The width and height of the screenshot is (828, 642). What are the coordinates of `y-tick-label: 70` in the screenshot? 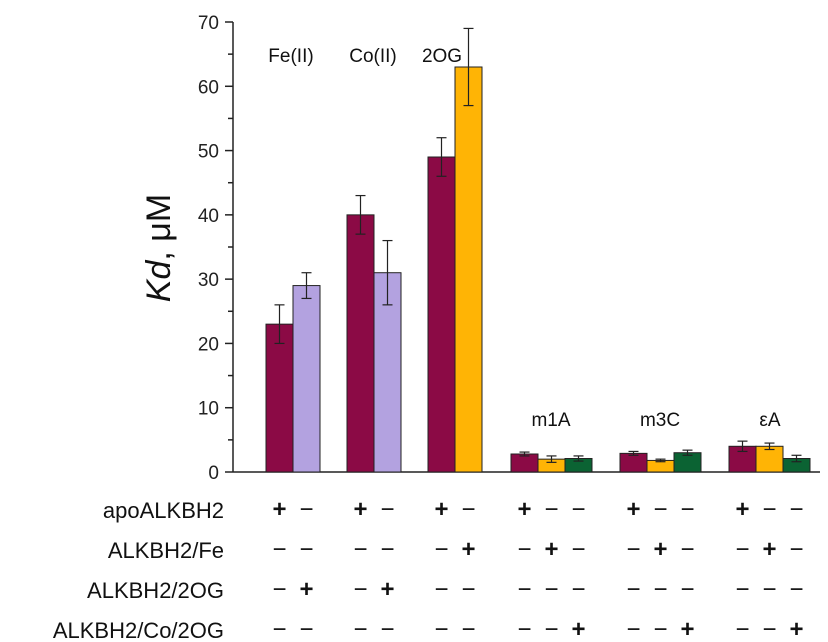 It's located at (208, 23).